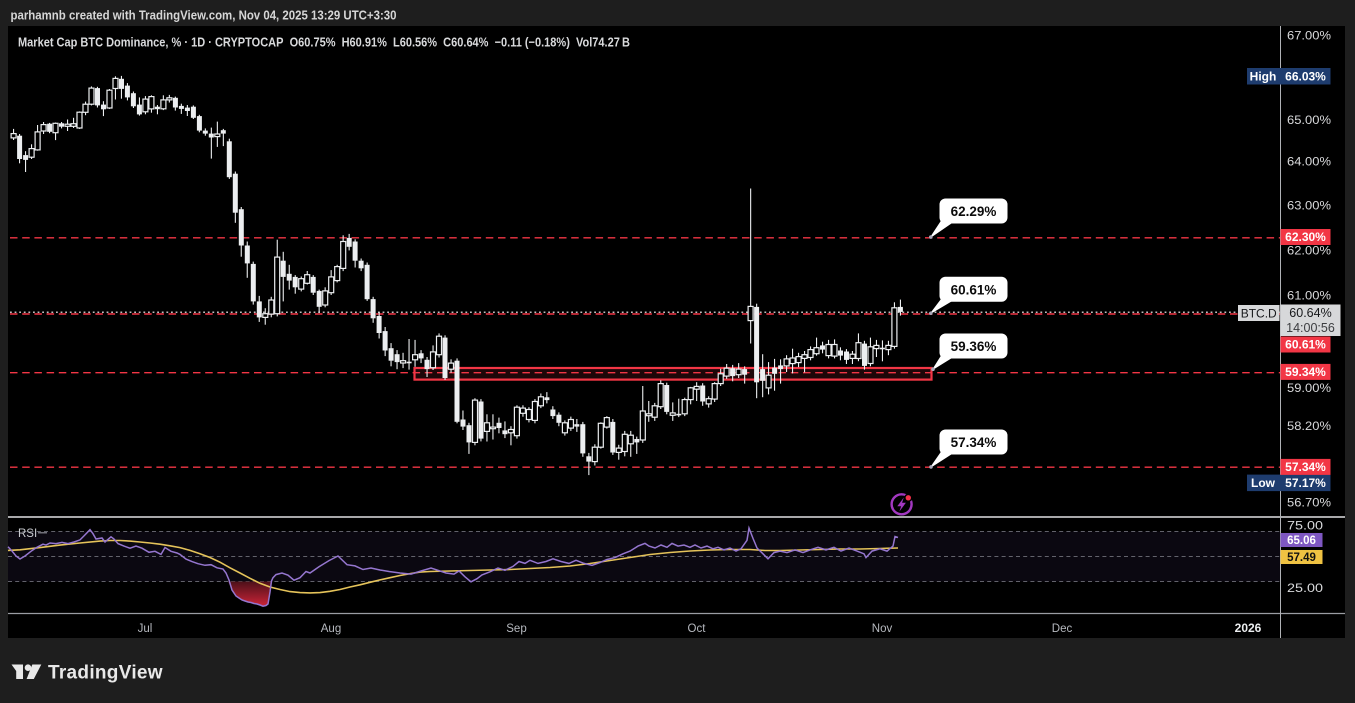 This screenshot has height=703, width=1355. I want to click on svg-text: Aug, so click(331, 629).